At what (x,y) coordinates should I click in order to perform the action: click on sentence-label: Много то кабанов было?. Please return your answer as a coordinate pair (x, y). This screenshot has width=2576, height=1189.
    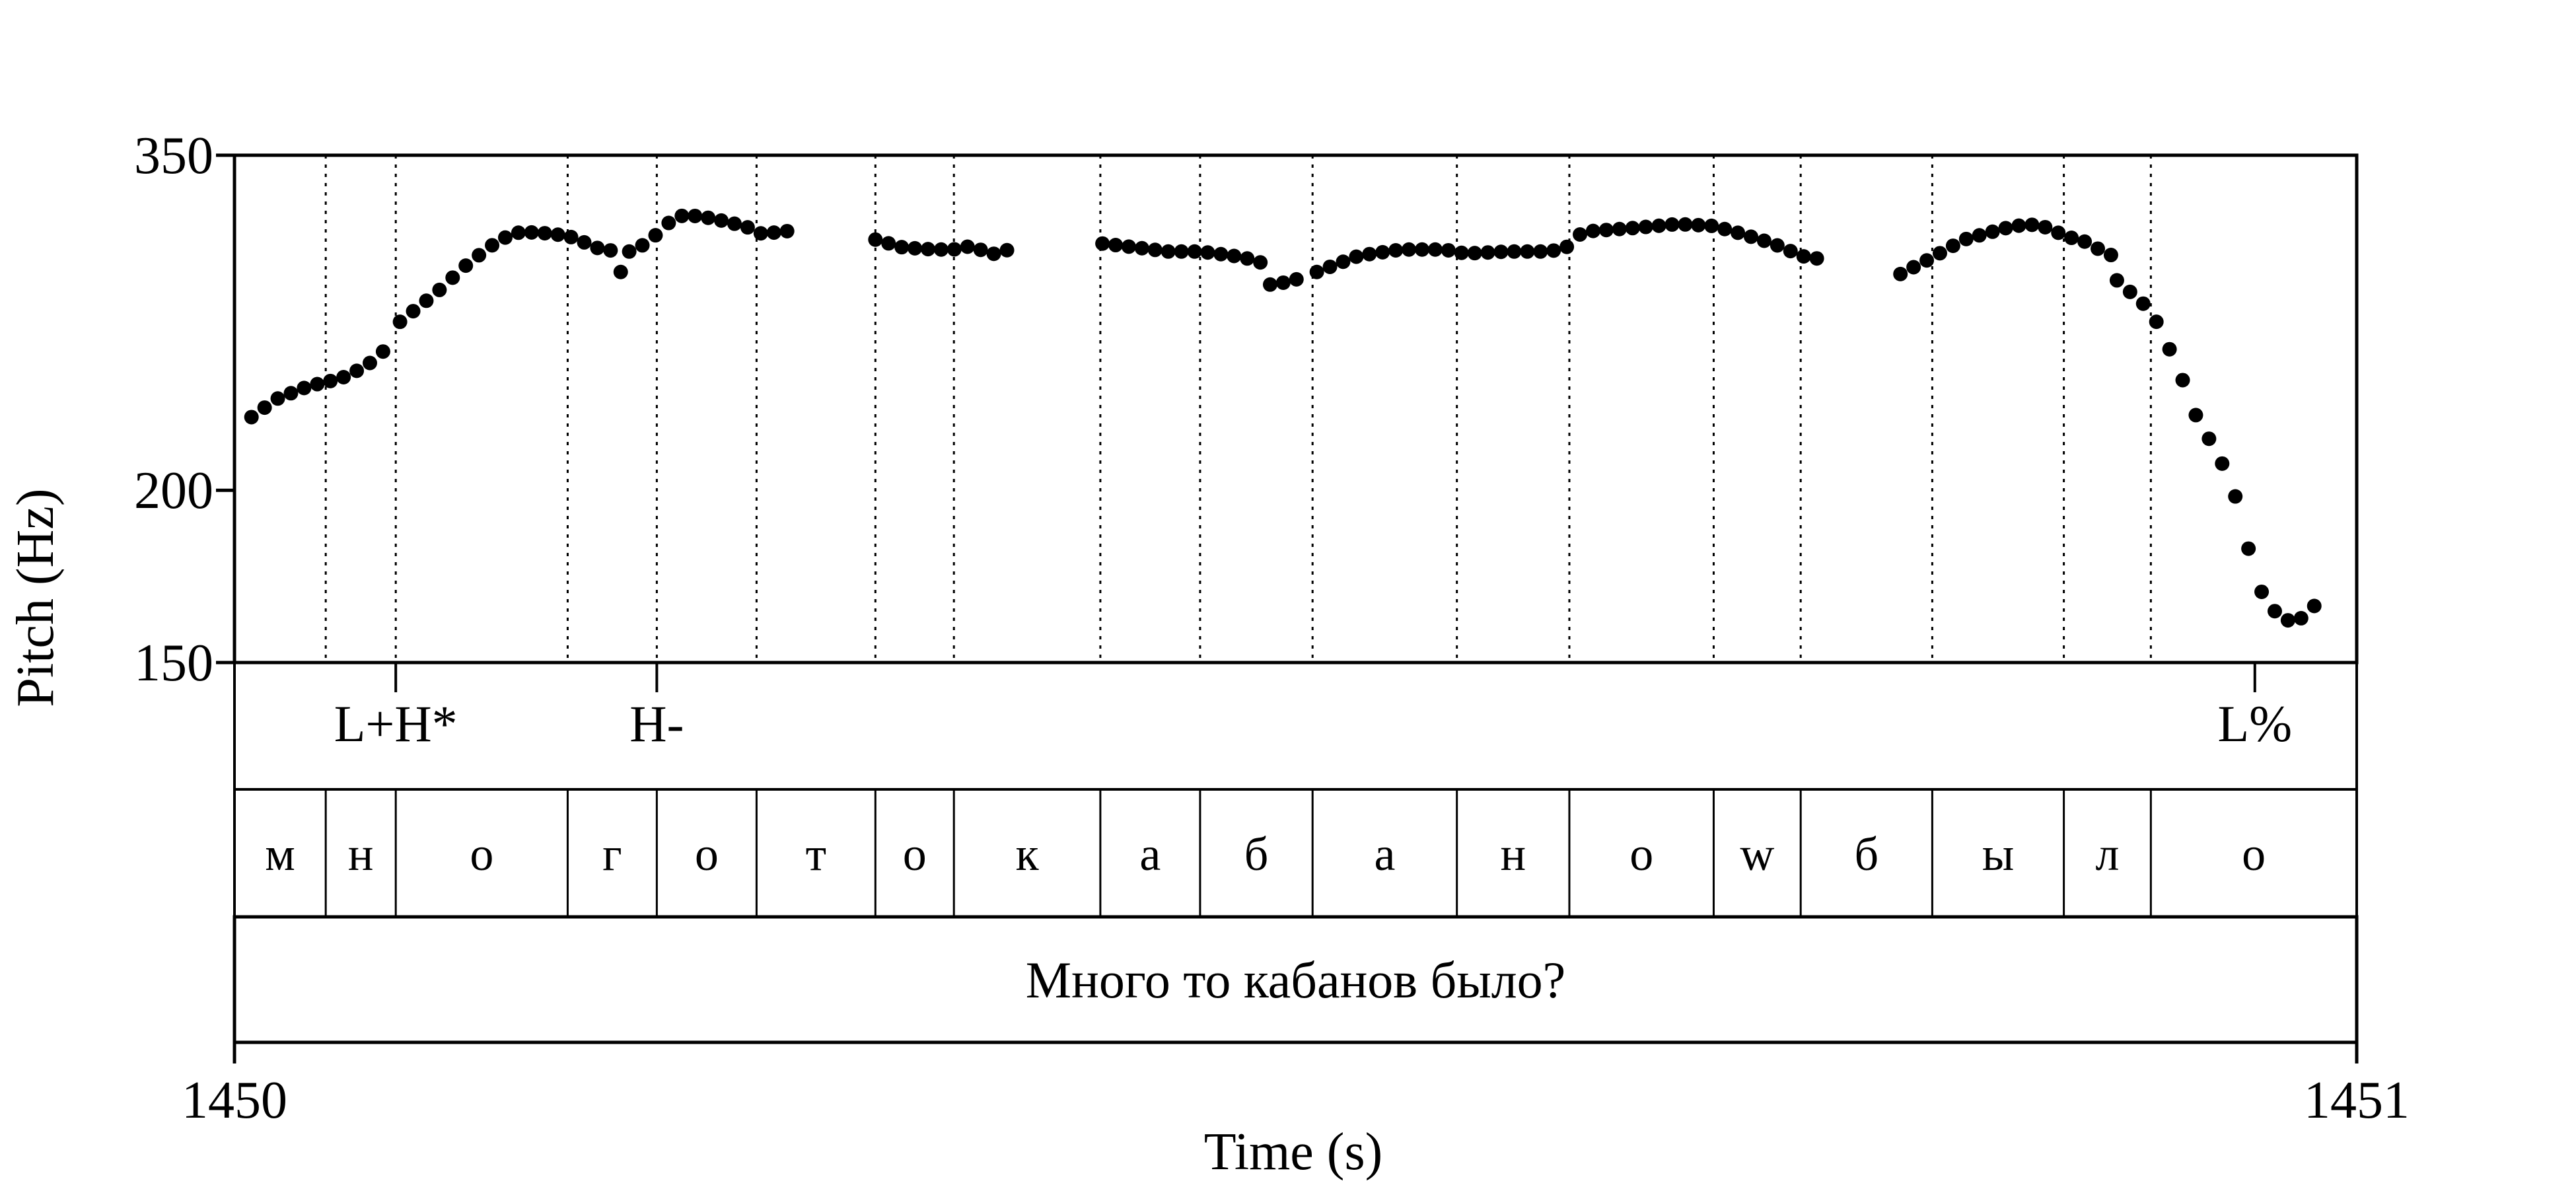
    Looking at the image, I should click on (1296, 980).